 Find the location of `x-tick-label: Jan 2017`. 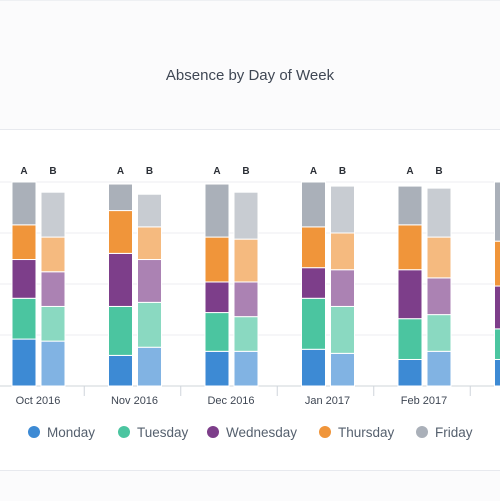

x-tick-label: Jan 2017 is located at coordinates (327, 401).